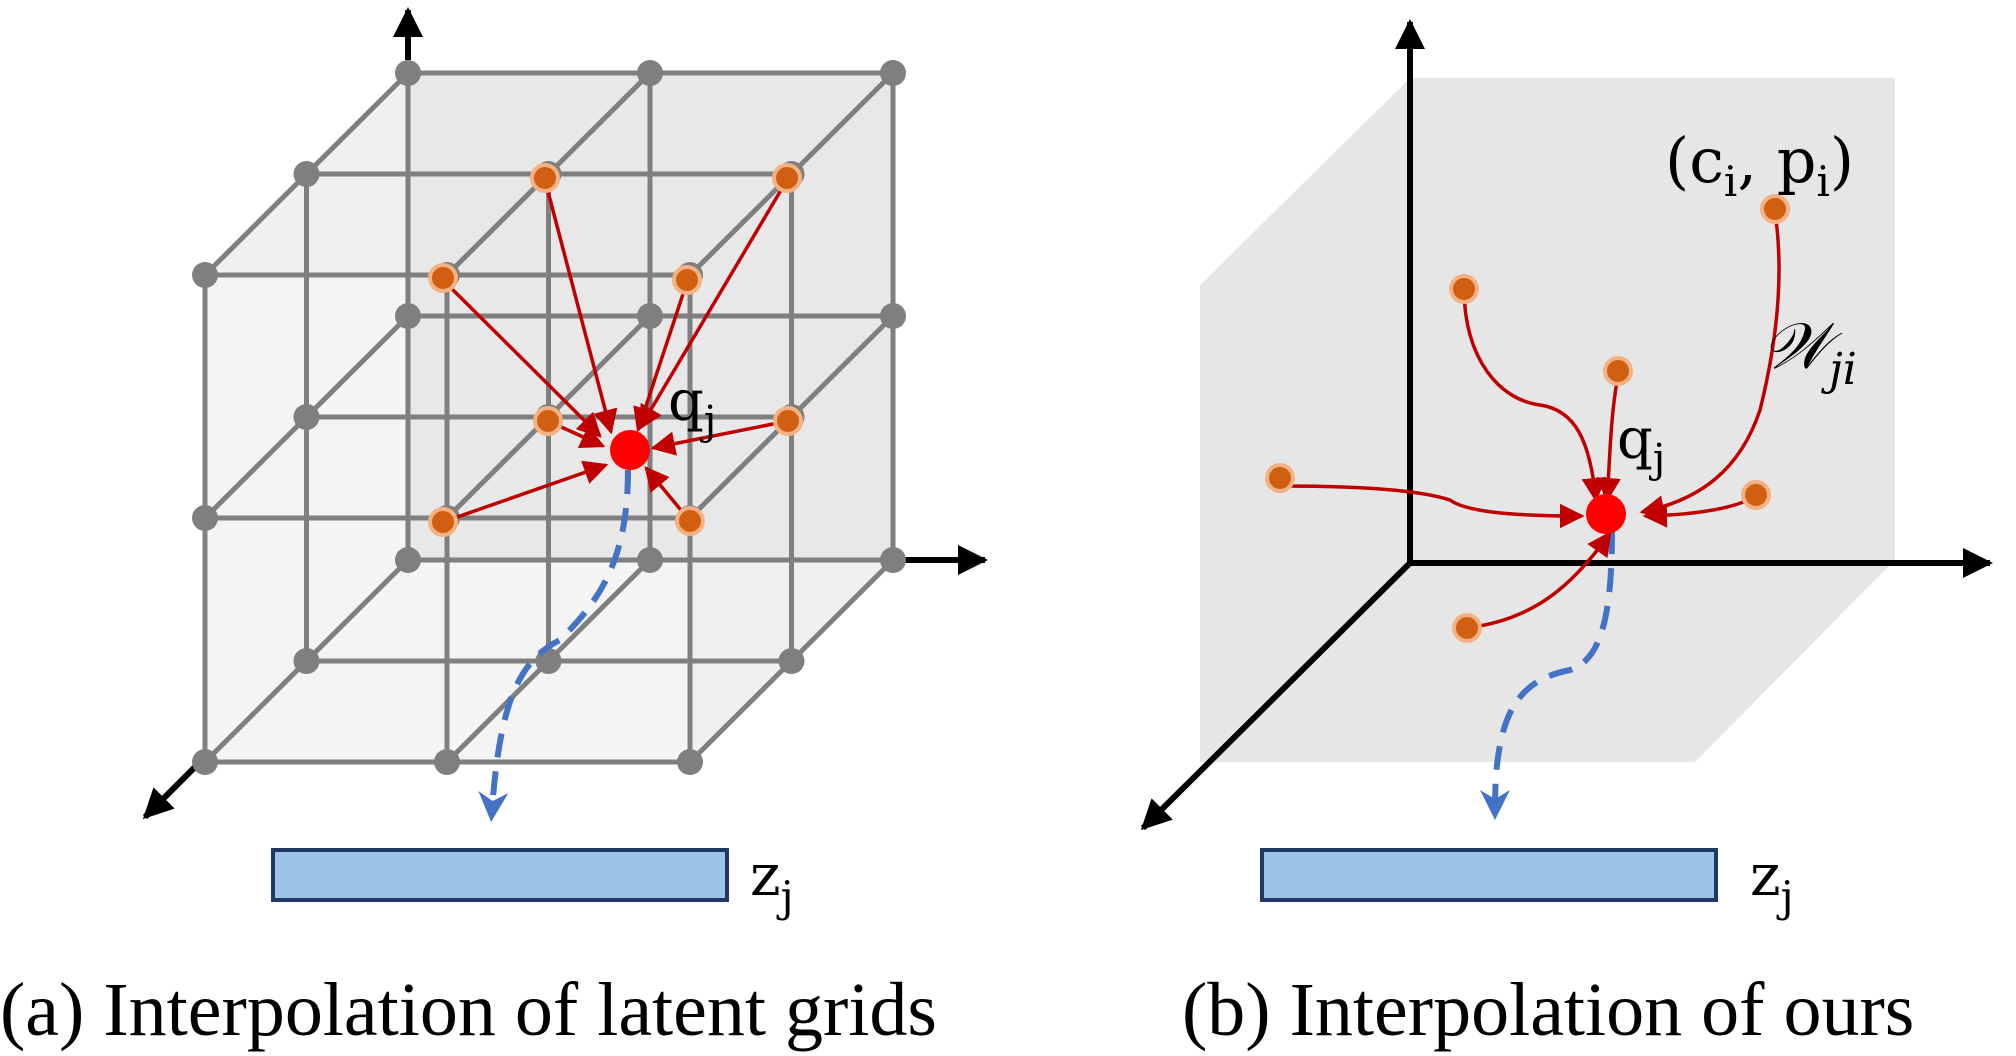 The width and height of the screenshot is (2016, 1056). Describe the element at coordinates (1606, 514) in the screenshot. I see `query-point-b` at that location.